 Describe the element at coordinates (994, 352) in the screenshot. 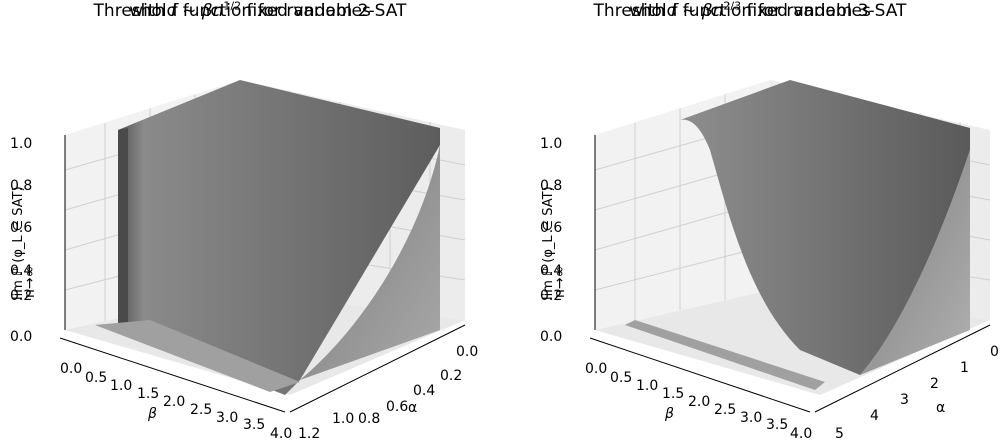

I see `svg-text: 0` at that location.